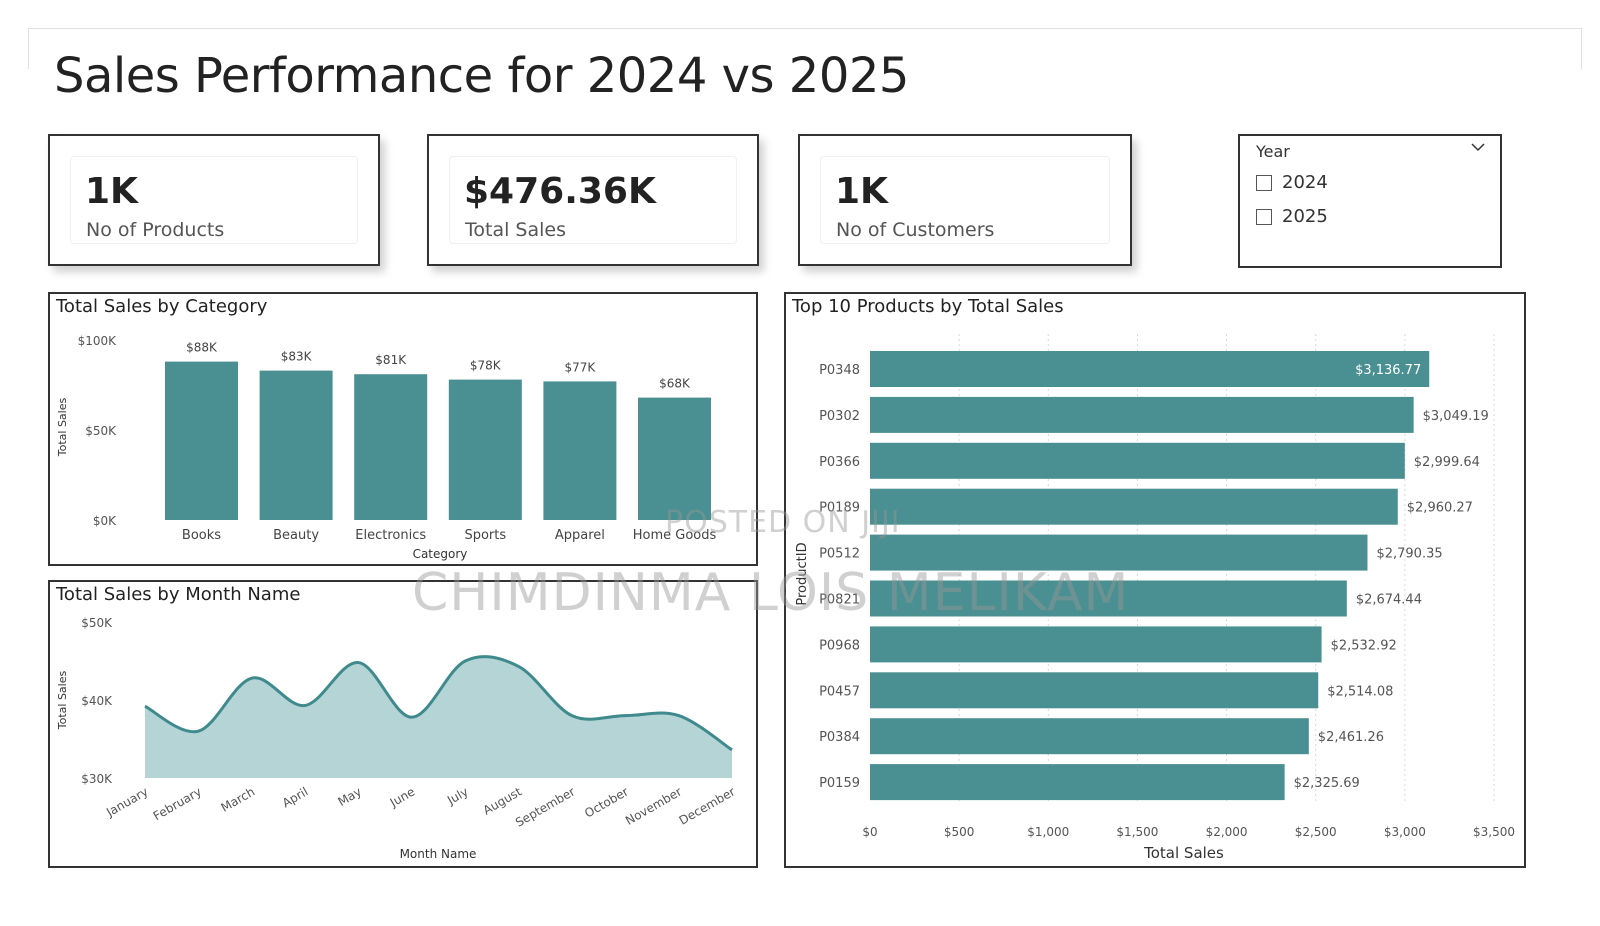  What do you see at coordinates (783, 522) in the screenshot?
I see `watermark-posted: POSTED ON JIJI` at bounding box center [783, 522].